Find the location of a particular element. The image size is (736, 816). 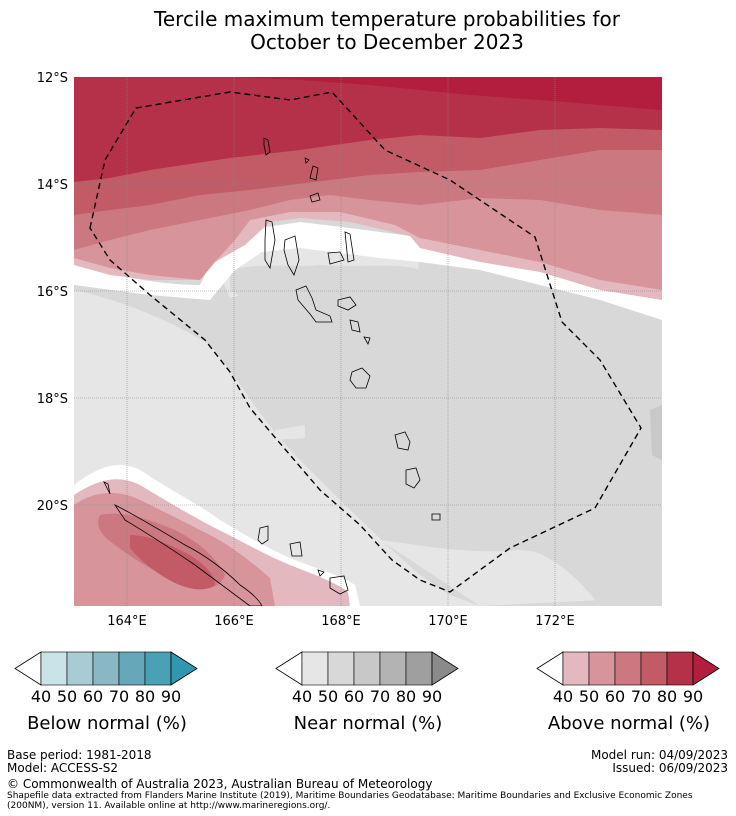

new-caledonia-coast is located at coordinates (188, 554).